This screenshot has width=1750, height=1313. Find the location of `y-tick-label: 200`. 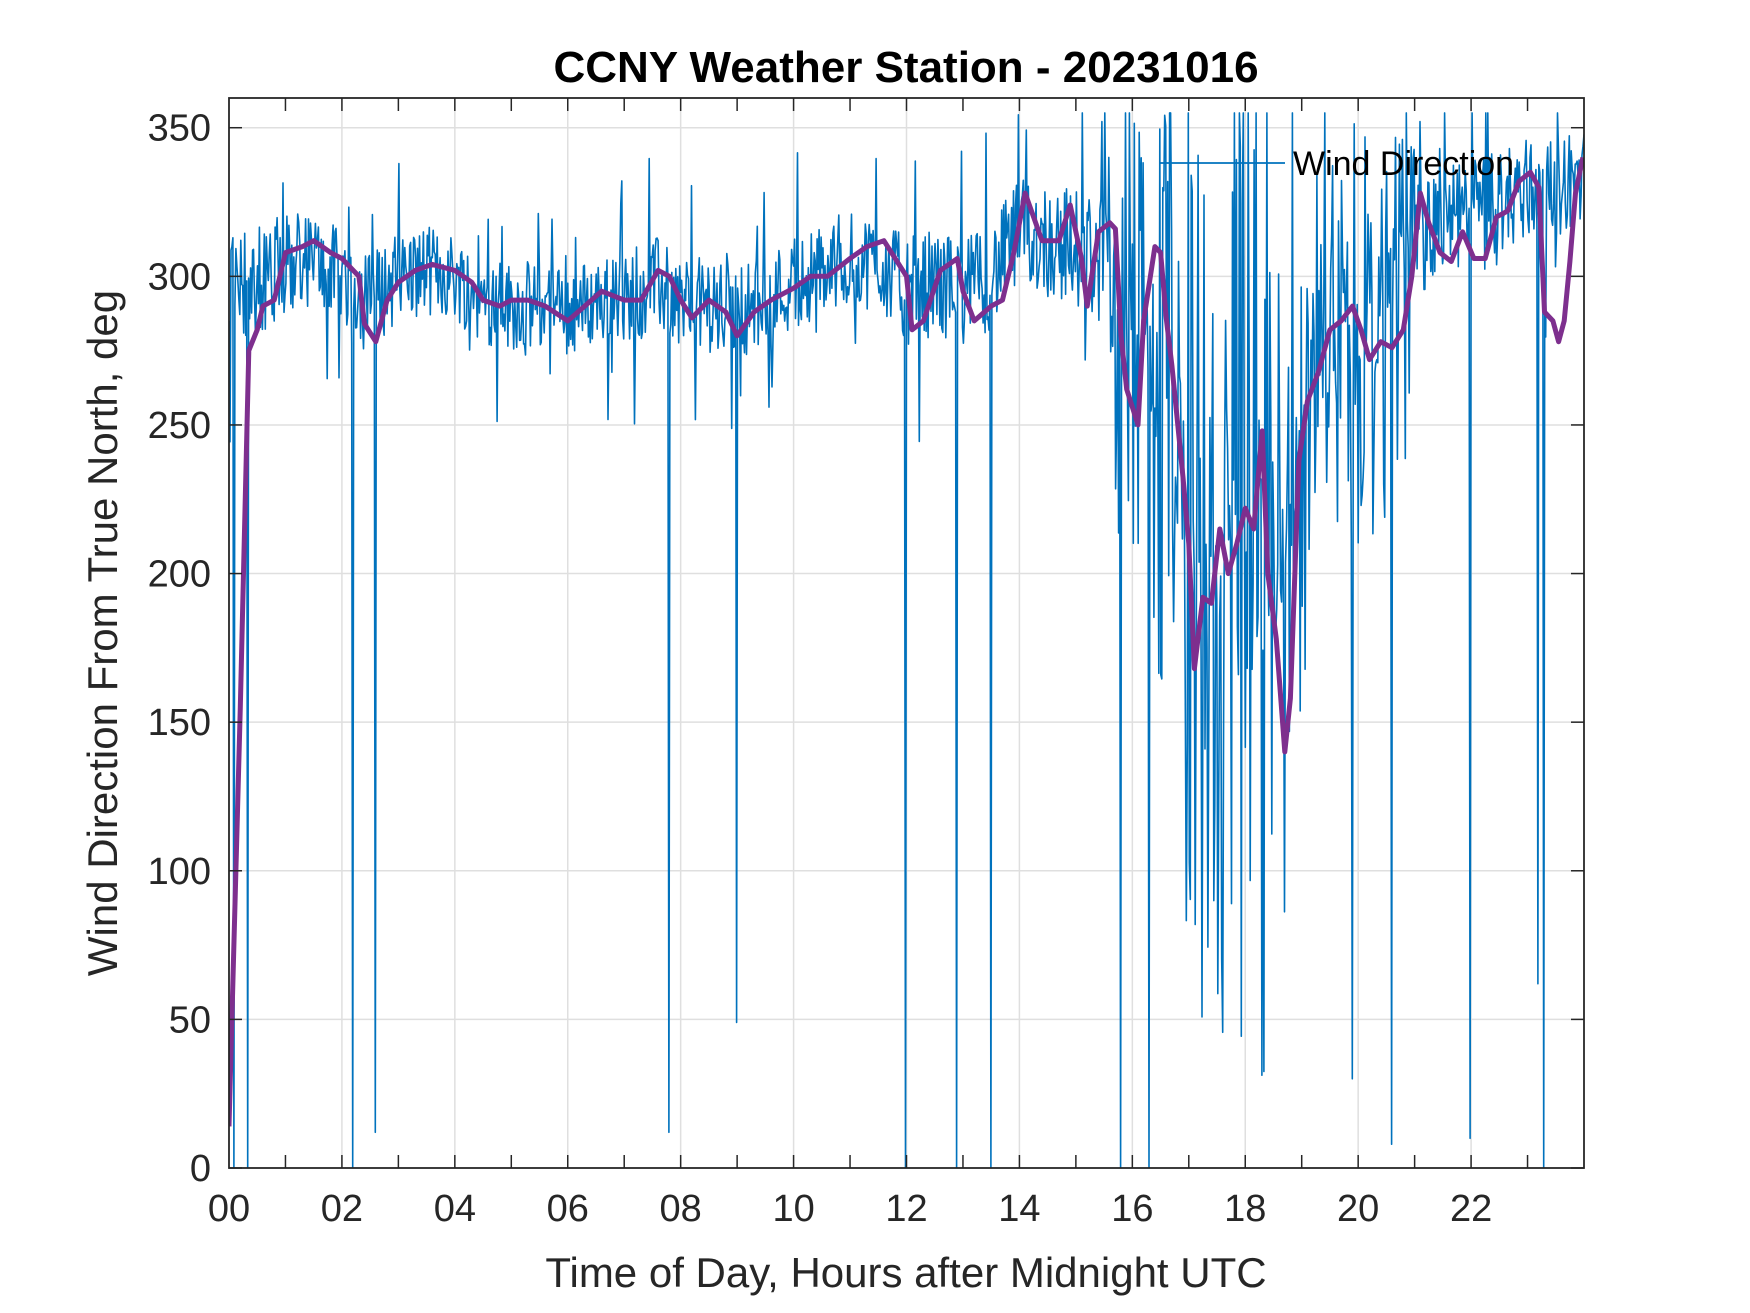

y-tick-label: 200 is located at coordinates (179, 575).